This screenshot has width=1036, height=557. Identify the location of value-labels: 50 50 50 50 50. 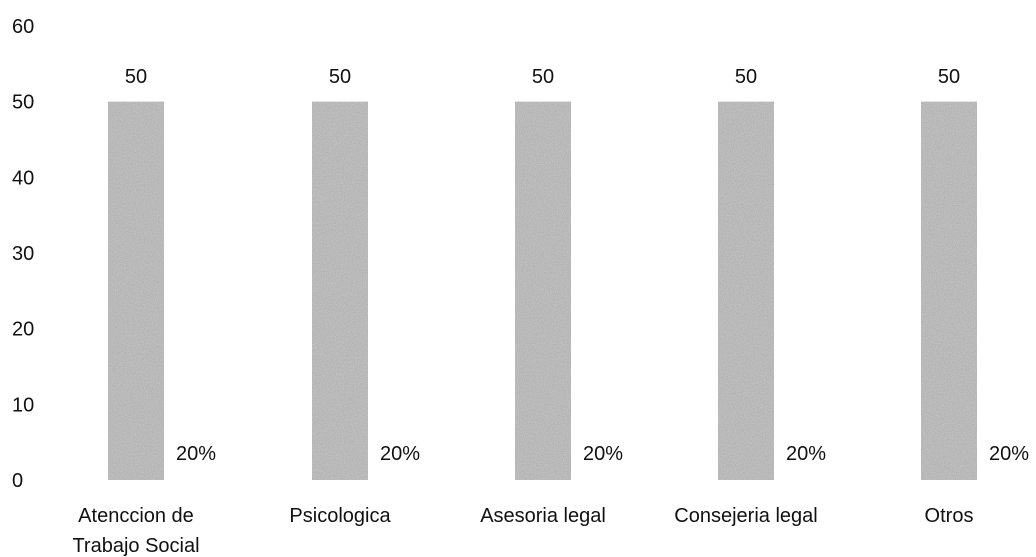
(542, 77).